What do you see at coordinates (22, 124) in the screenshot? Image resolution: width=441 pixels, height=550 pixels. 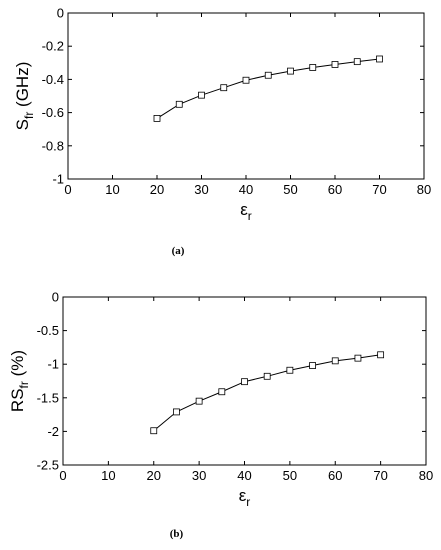 I see `y-axis-label-main: S` at bounding box center [22, 124].